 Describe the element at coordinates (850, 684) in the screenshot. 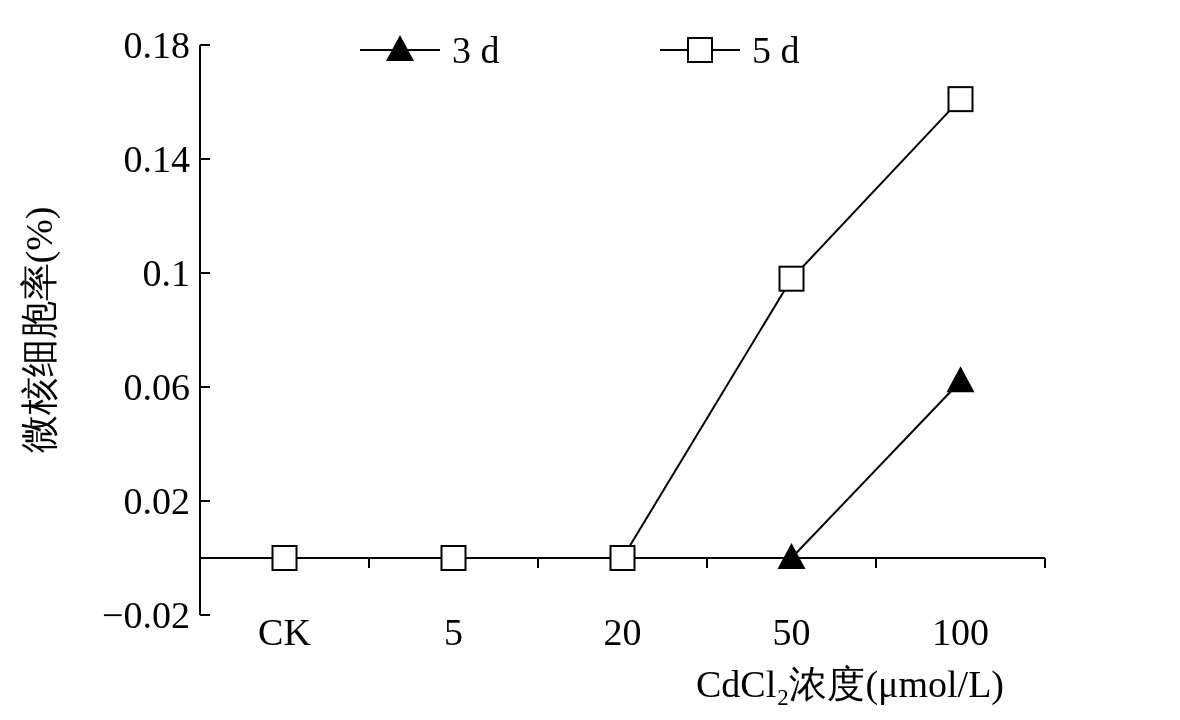

I see `x-axis-title: CdCl₂浓度(μmol/L)` at that location.